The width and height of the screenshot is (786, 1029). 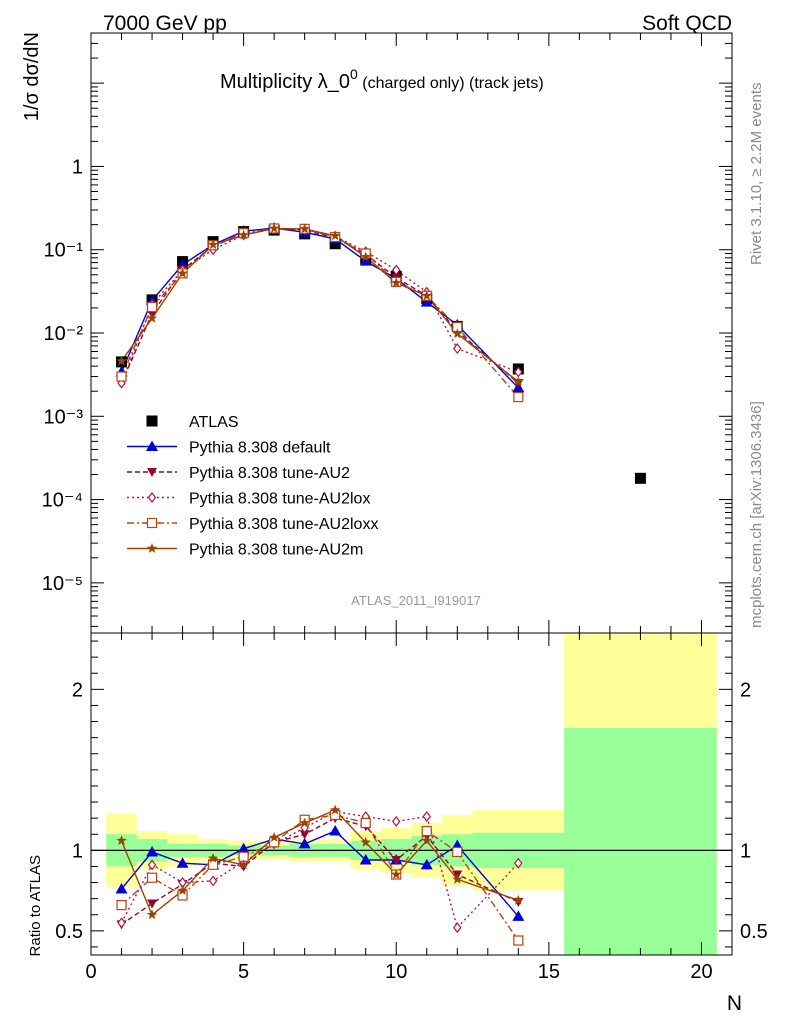 I want to click on header-right-label: Soft QCD, so click(x=687, y=23).